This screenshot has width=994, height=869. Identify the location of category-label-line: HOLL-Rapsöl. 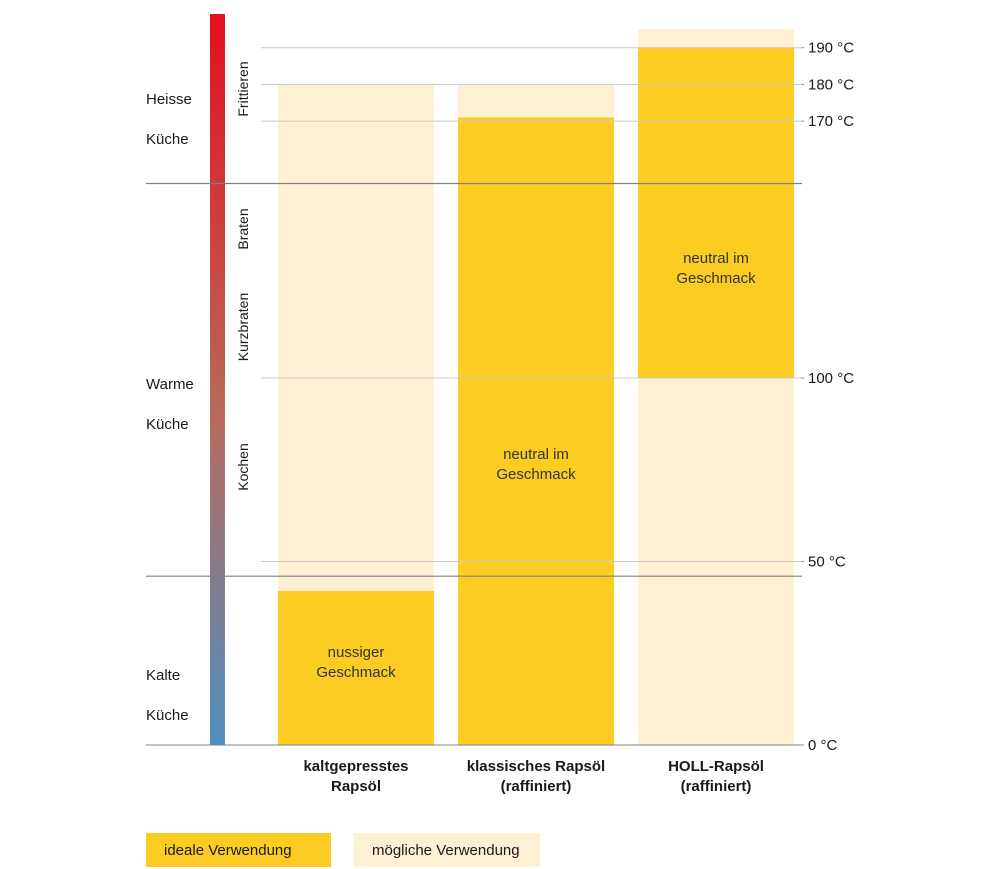
(716, 766).